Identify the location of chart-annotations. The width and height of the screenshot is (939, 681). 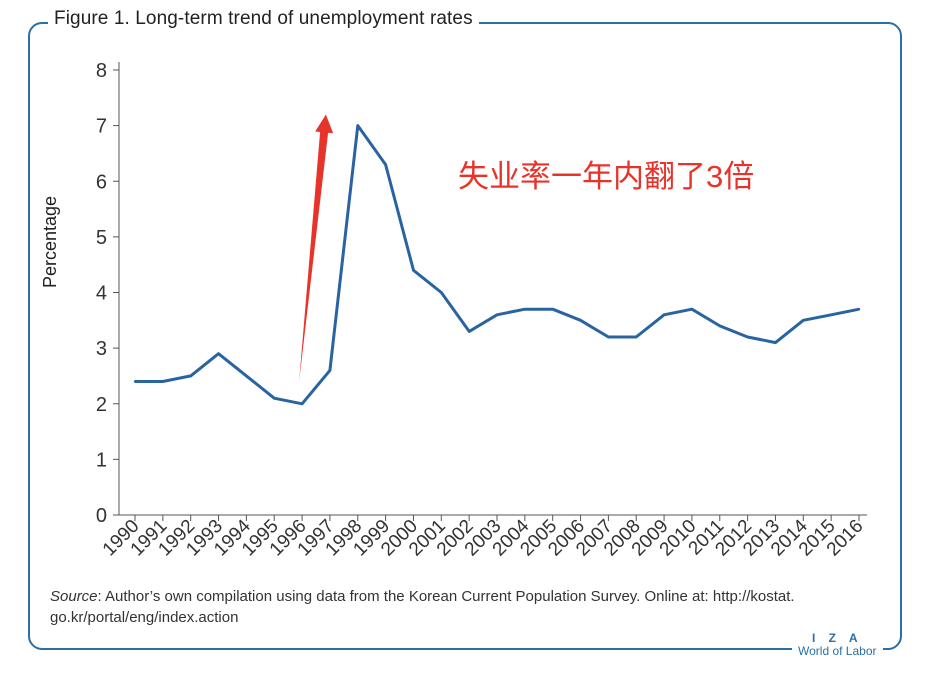
(316, 248).